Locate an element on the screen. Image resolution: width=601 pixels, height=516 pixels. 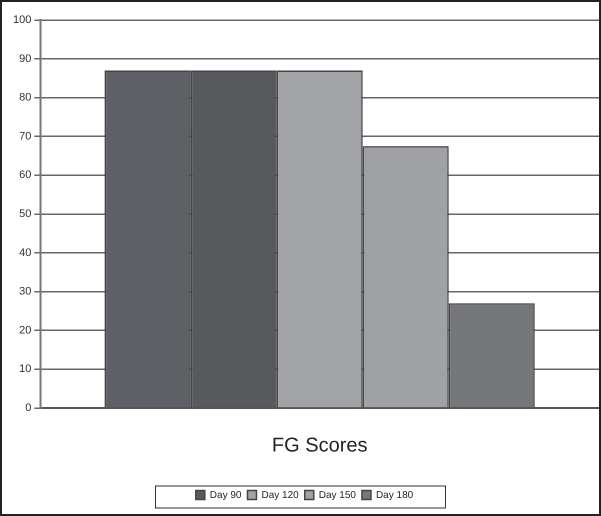
y-tick-label: 100 is located at coordinates (22, 20).